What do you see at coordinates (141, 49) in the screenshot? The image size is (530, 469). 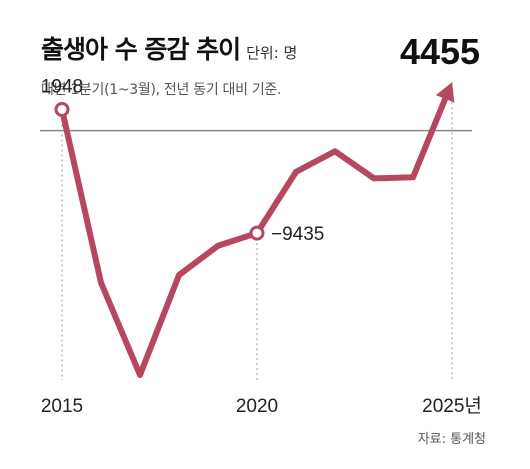 I see `chart-title: 출생아 수 증감 추이` at bounding box center [141, 49].